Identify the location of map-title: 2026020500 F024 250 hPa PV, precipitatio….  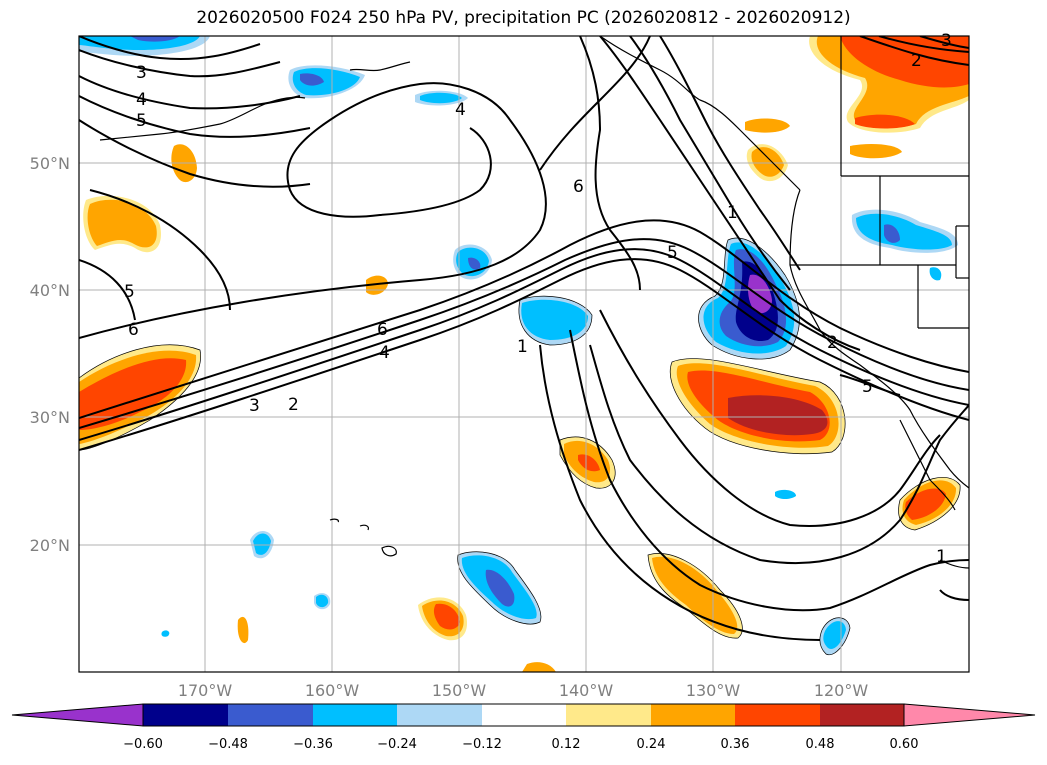
(523, 18).